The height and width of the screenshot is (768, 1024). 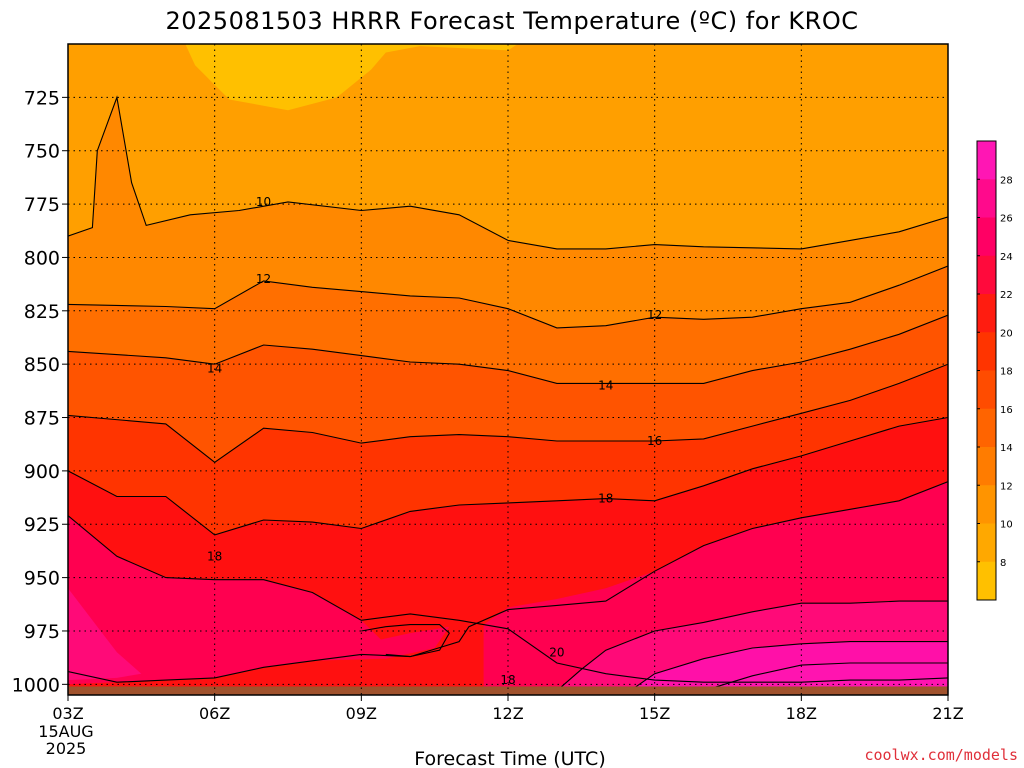 I want to click on credit-text: coolwx.com/models, so click(x=941, y=755).